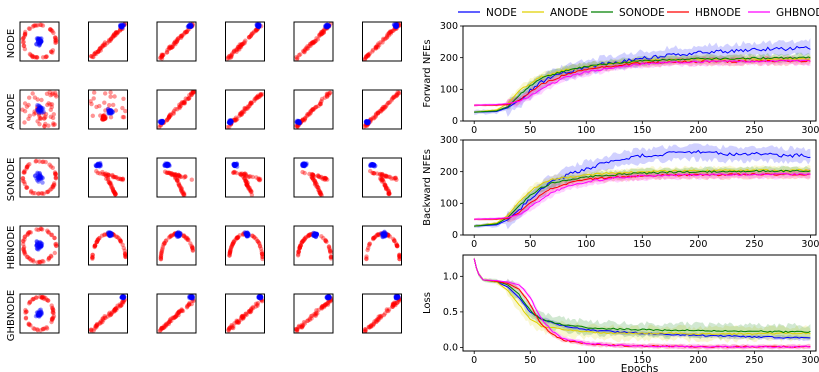 The height and width of the screenshot is (372, 819). What do you see at coordinates (450, 348) in the screenshot?
I see `y-tick-label: 0.0` at bounding box center [450, 348].